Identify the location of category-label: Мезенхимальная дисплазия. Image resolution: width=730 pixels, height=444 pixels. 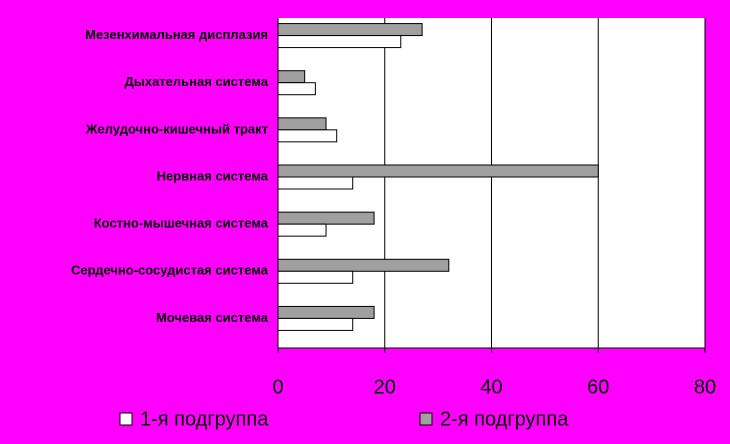
(176, 34).